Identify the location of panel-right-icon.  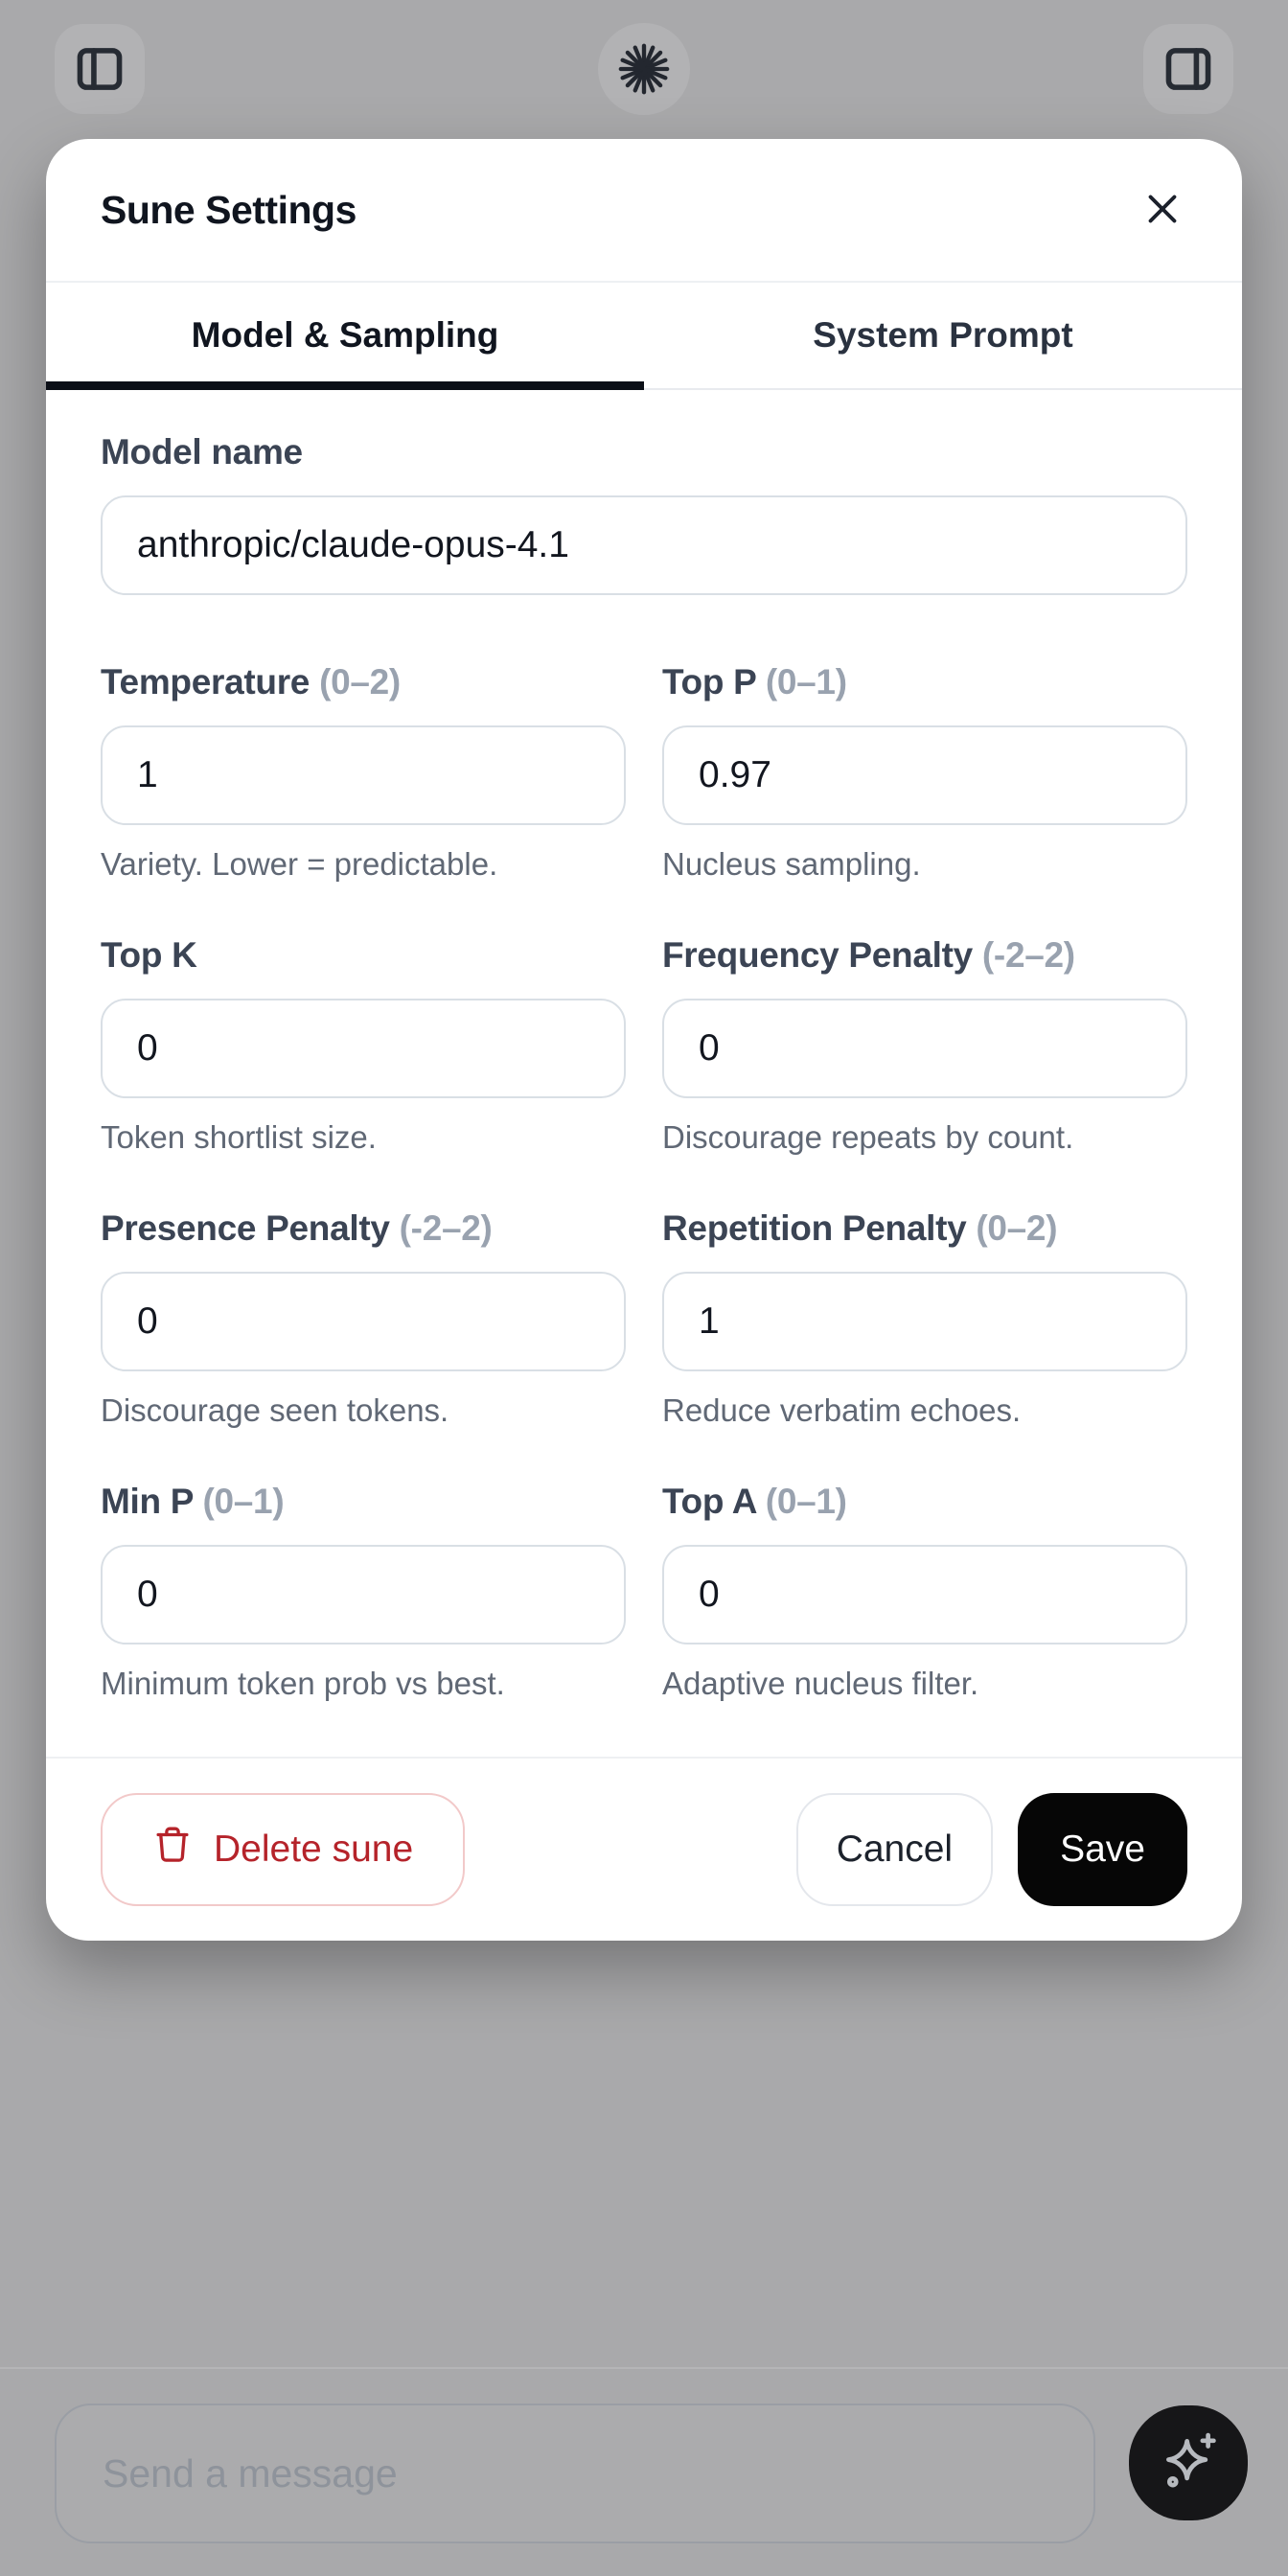
(1188, 69).